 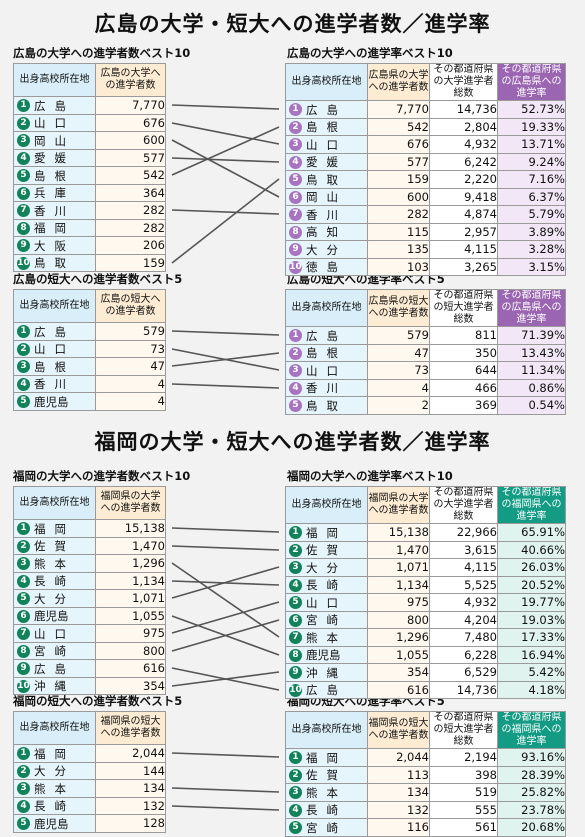 I want to click on location-cell: 8 福岡, so click(x=54, y=227).